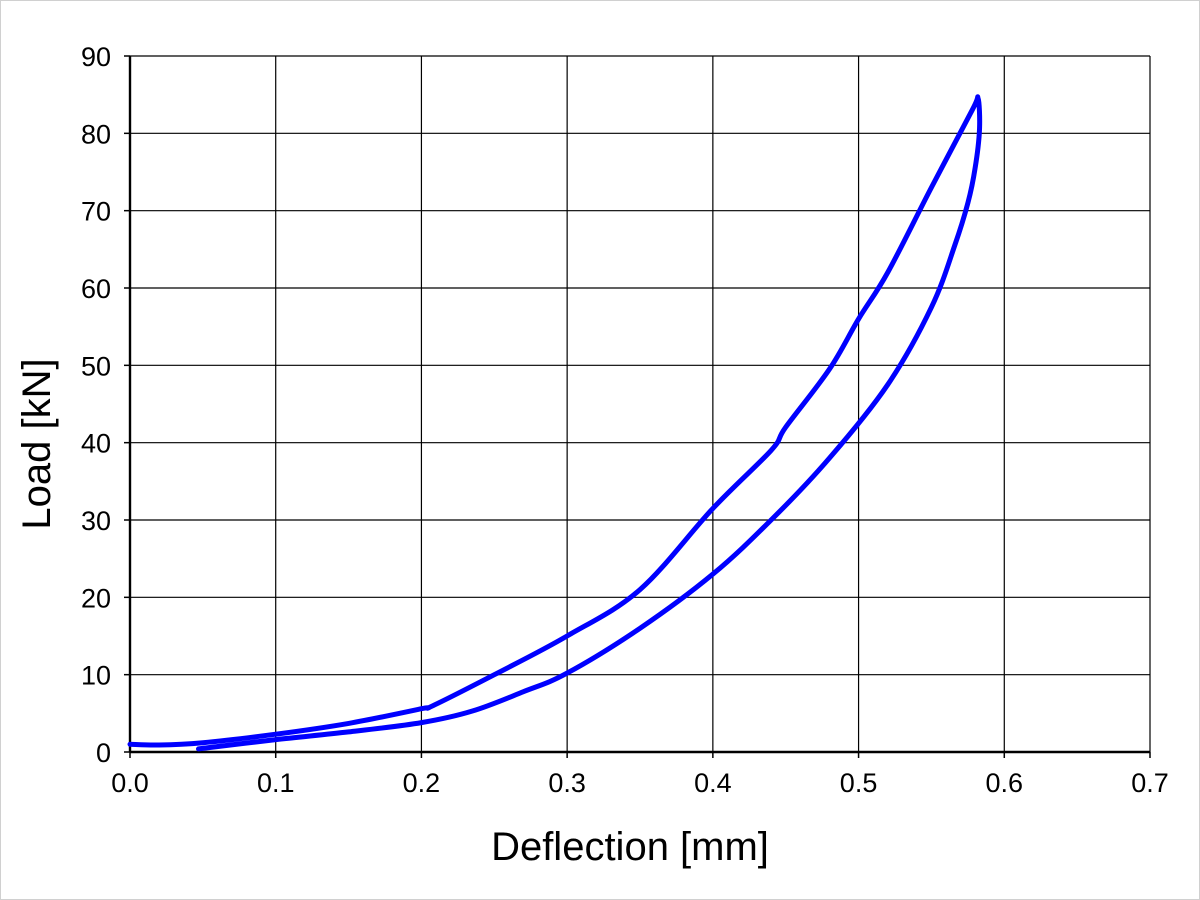  I want to click on y-tick-label: 20, so click(96, 598).